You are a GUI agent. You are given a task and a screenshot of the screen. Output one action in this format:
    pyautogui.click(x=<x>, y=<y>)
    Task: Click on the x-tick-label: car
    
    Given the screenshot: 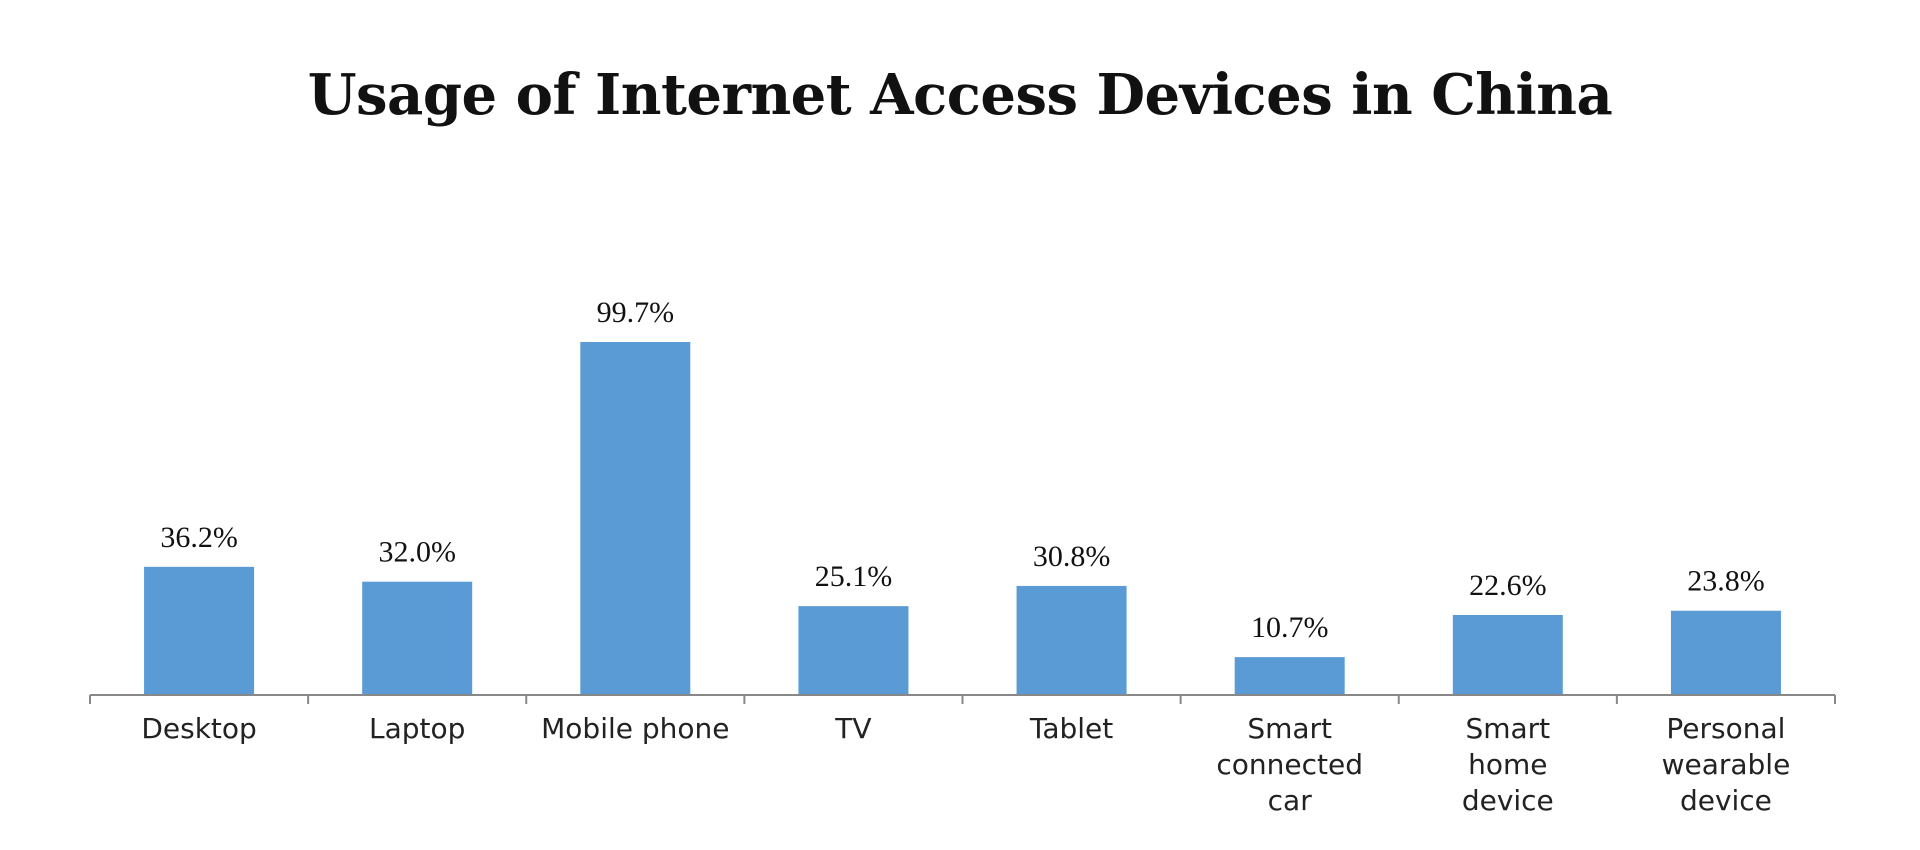 What is the action you would take?
    pyautogui.click(x=1290, y=800)
    